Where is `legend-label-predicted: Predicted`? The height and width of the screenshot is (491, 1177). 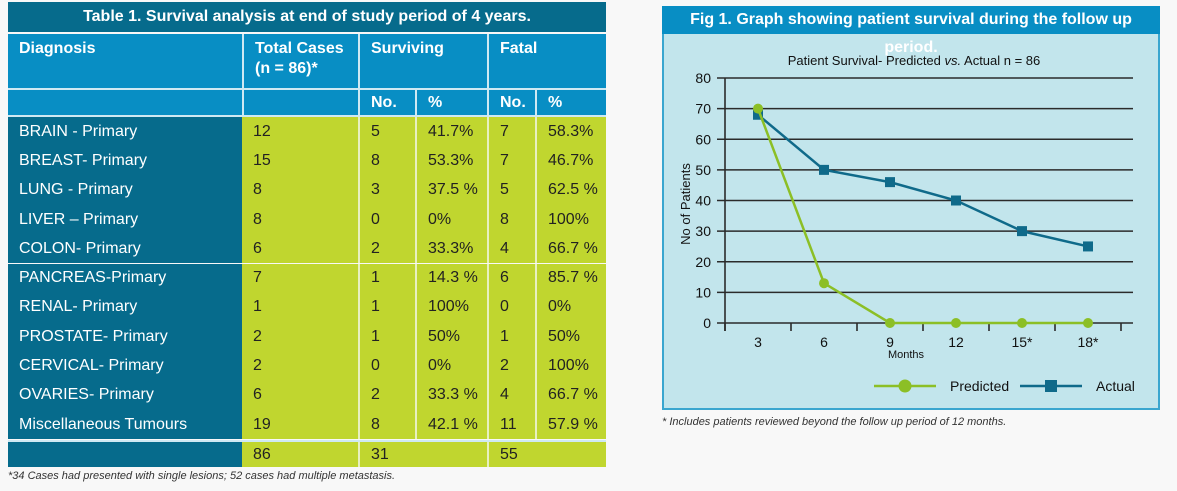 legend-label-predicted: Predicted is located at coordinates (979, 386).